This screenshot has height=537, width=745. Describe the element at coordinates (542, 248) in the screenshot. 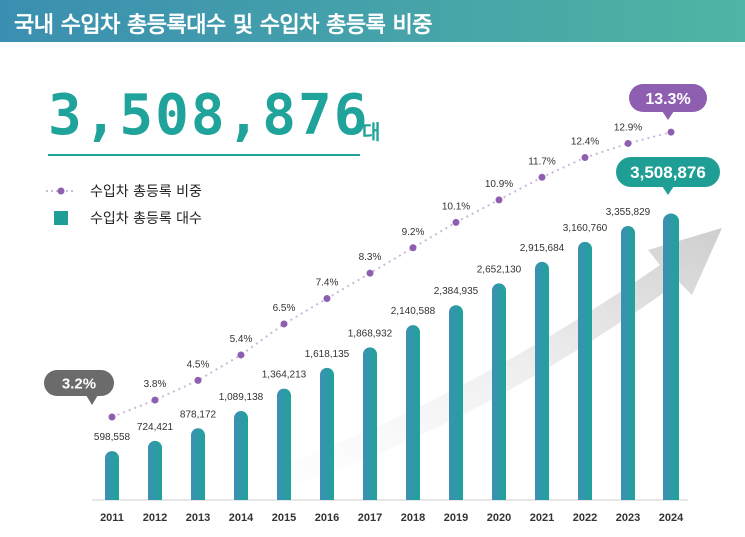

I see `bar-label-2021: 2,915,684` at that location.